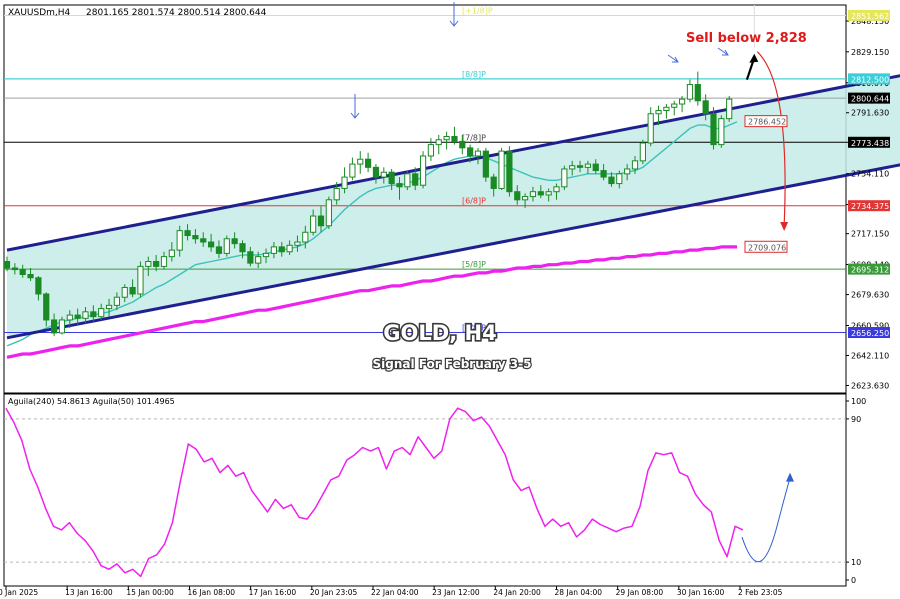 Image resolution: width=900 pixels, height=599 pixels. Describe the element at coordinates (456, 592) in the screenshot. I see `time-tick-label: 23 Jan 12:00` at that location.